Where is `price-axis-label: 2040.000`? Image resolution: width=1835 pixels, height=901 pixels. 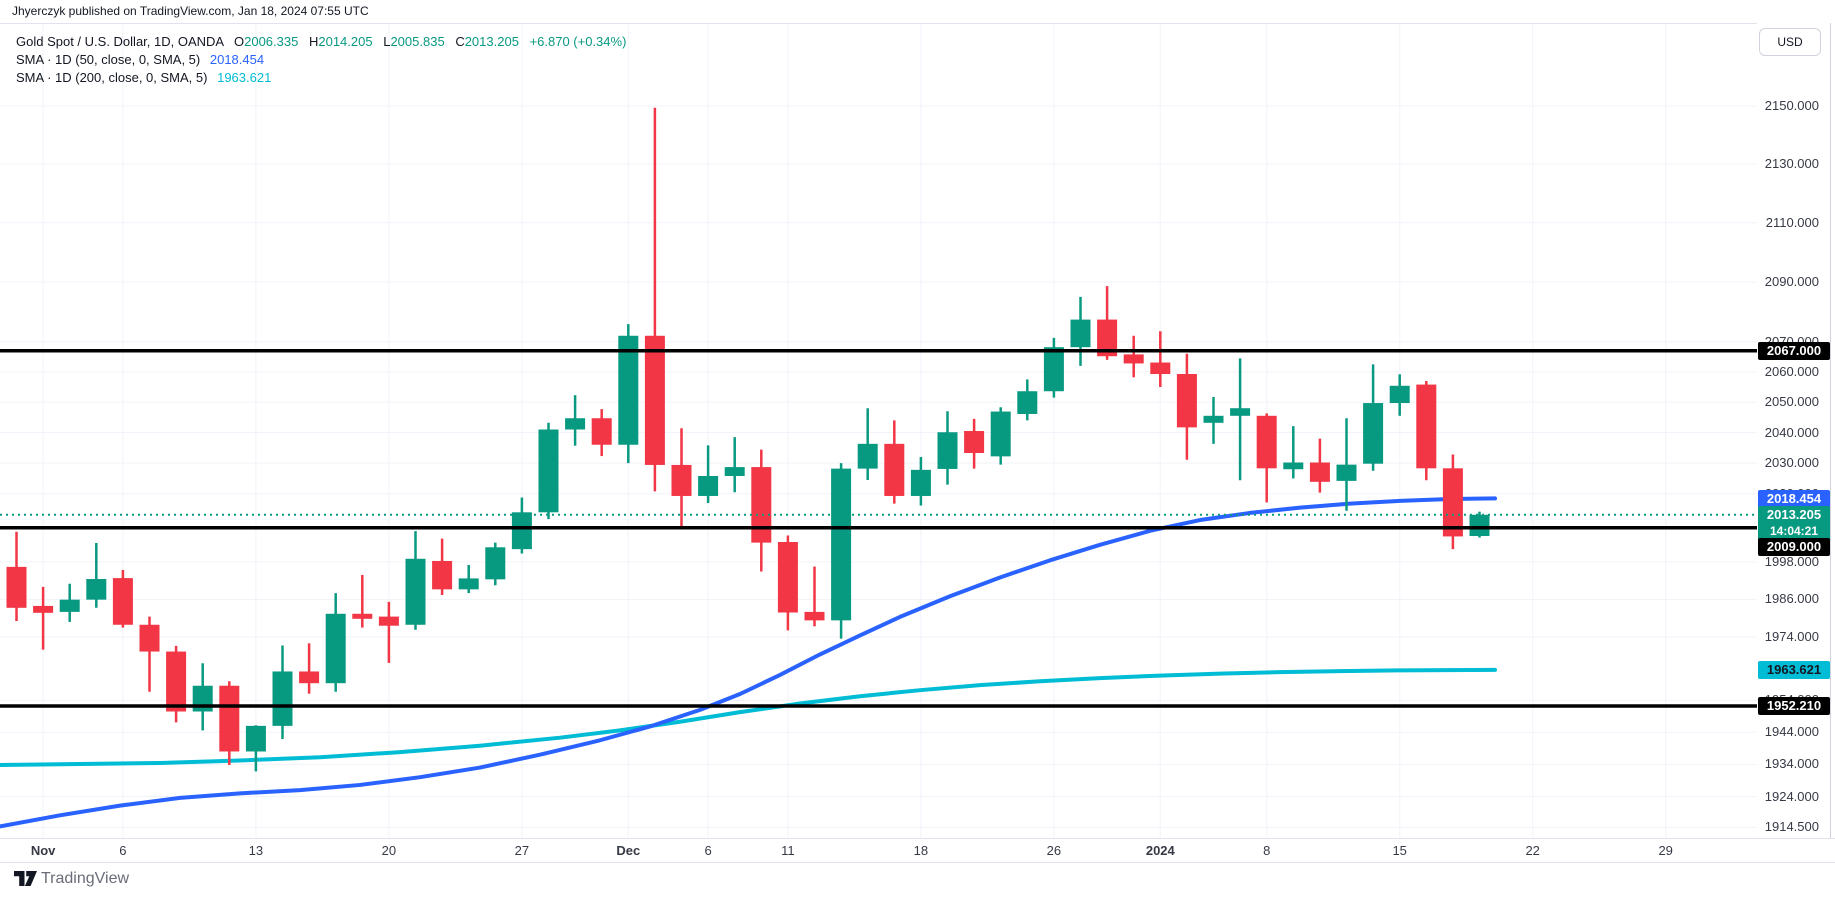
price-axis-label: 2040.000 is located at coordinates (1791, 432).